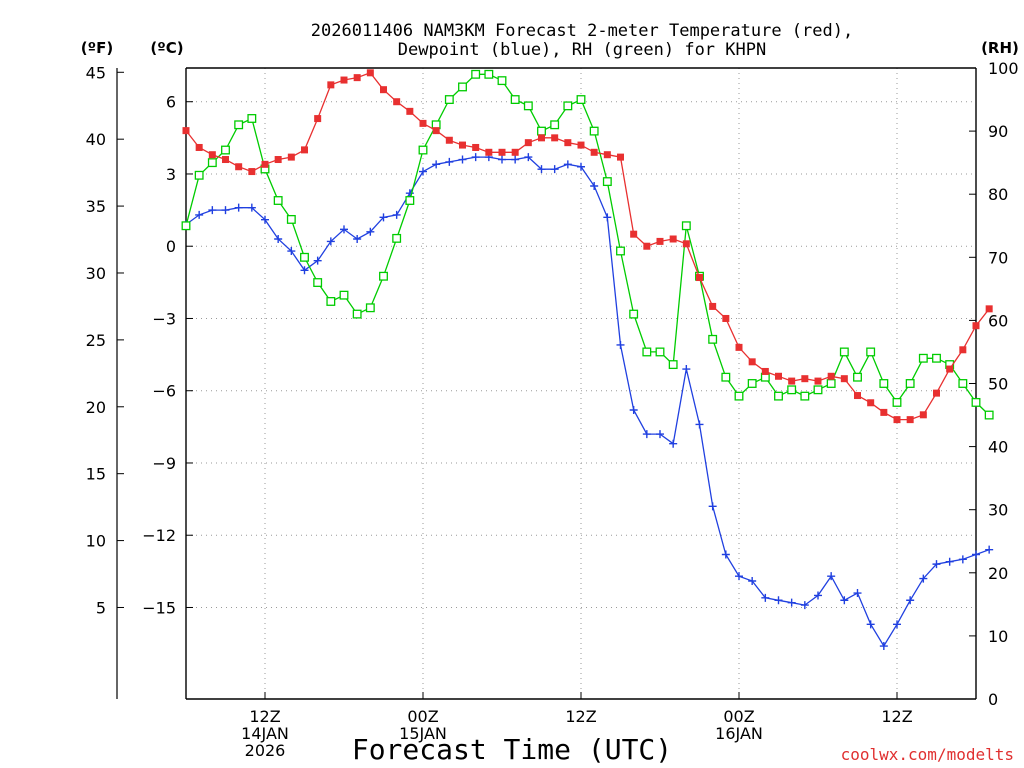  I want to click on celsius-tick-label: −15, so click(159, 607).